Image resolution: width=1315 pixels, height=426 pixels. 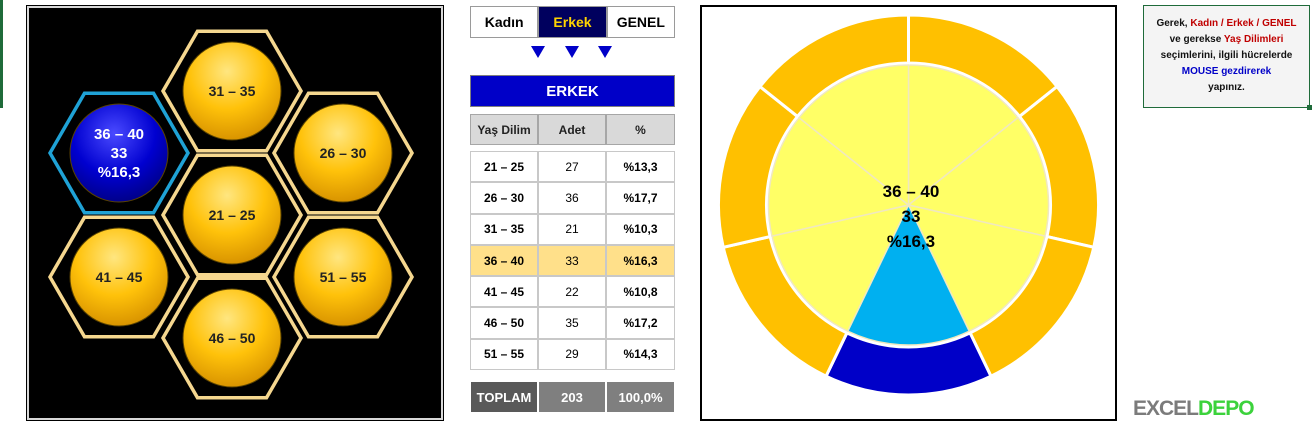 I want to click on table-row: 31 – 35 21 %10,3, so click(x=572, y=229).